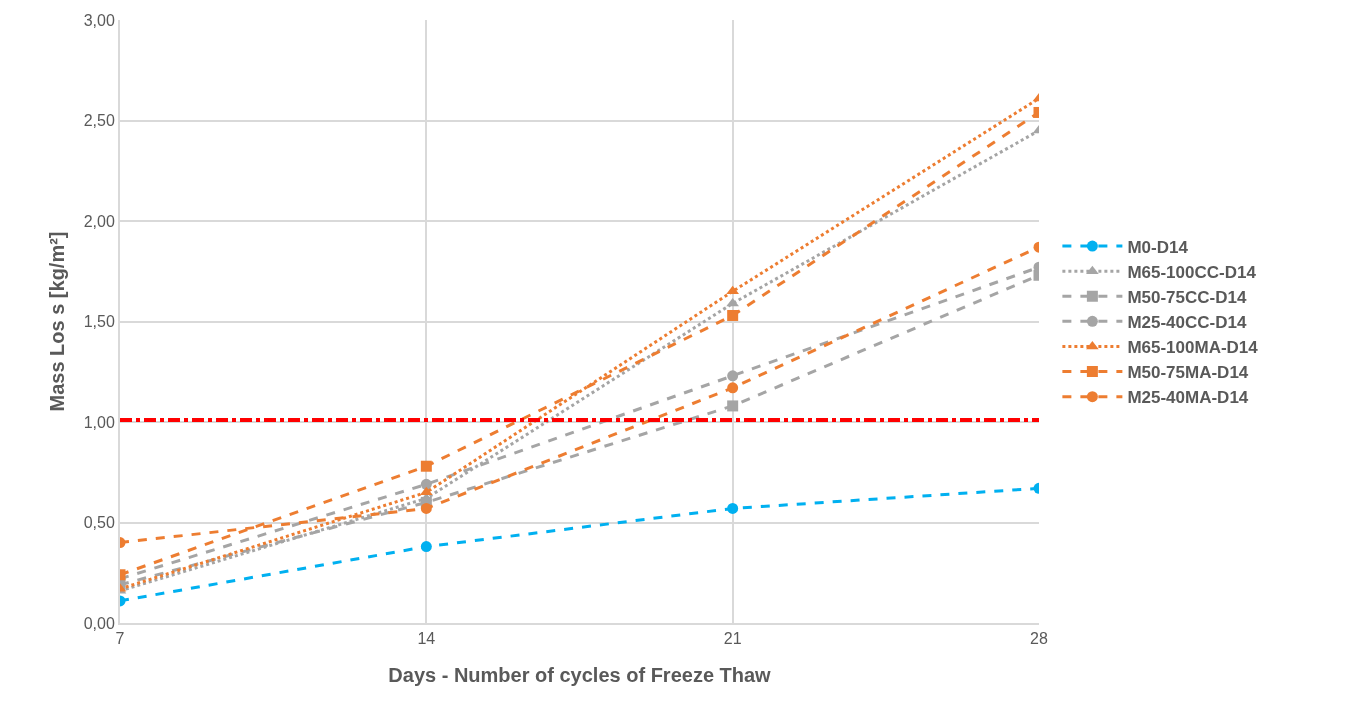  What do you see at coordinates (99, 623) in the screenshot?
I see `y-tick-label: 0,00` at bounding box center [99, 623].